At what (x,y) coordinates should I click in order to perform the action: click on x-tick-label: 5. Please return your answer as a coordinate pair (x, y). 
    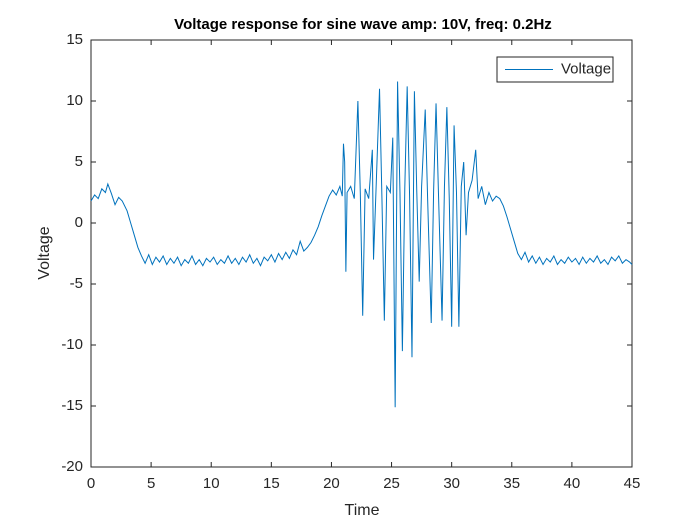
    Looking at the image, I should click on (151, 483).